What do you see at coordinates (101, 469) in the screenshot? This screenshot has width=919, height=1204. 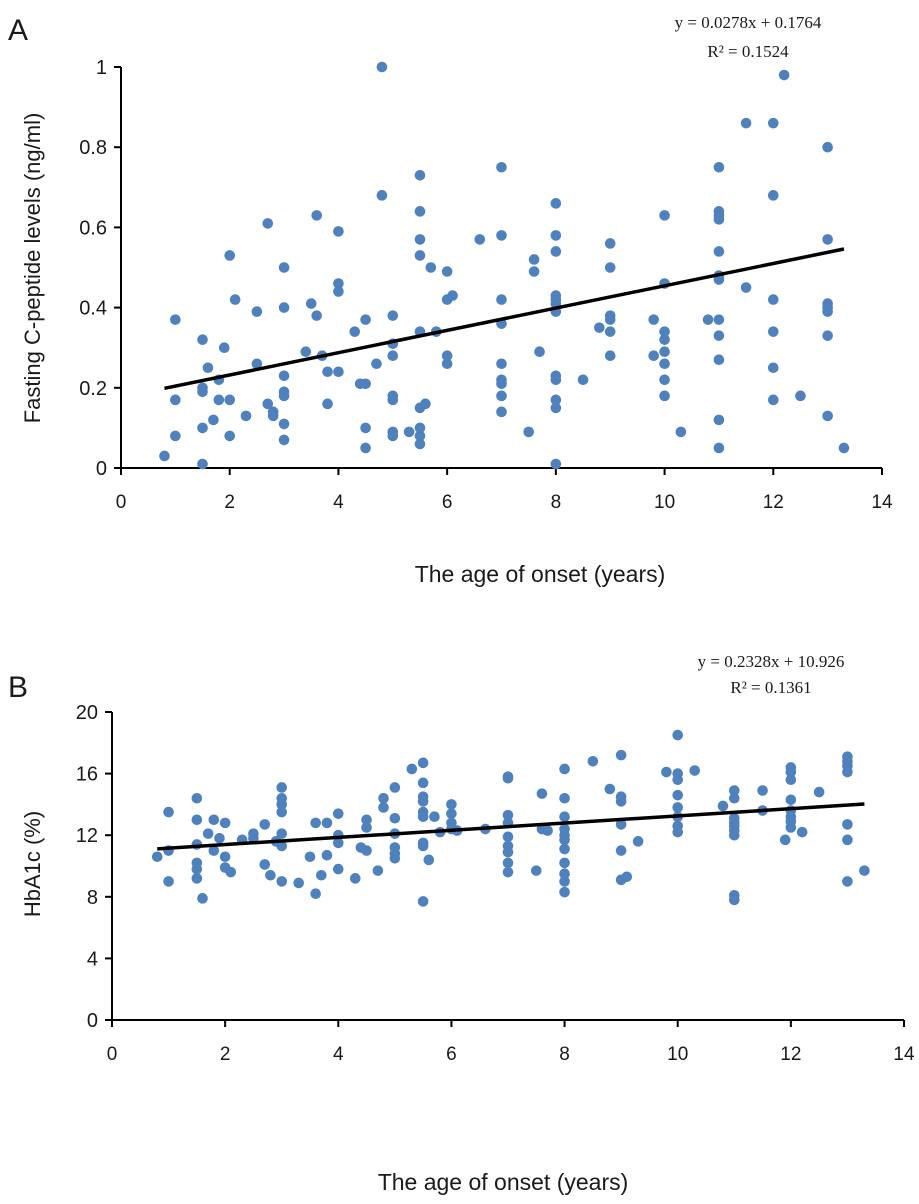 I see `y-tick-label: 0` at bounding box center [101, 469].